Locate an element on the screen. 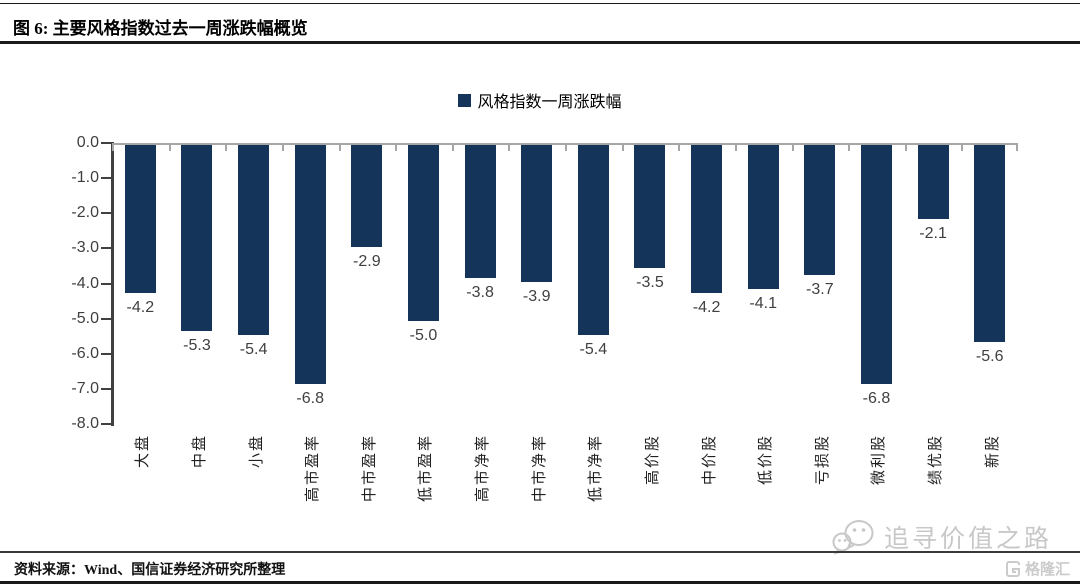 This screenshot has height=584, width=1080. x-category-label: 中盘 is located at coordinates (197, 487).